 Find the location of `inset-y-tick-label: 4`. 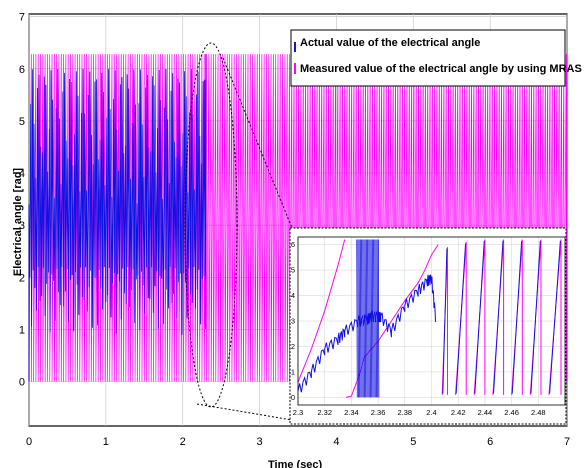

inset-y-tick-label: 4 is located at coordinates (293, 295).